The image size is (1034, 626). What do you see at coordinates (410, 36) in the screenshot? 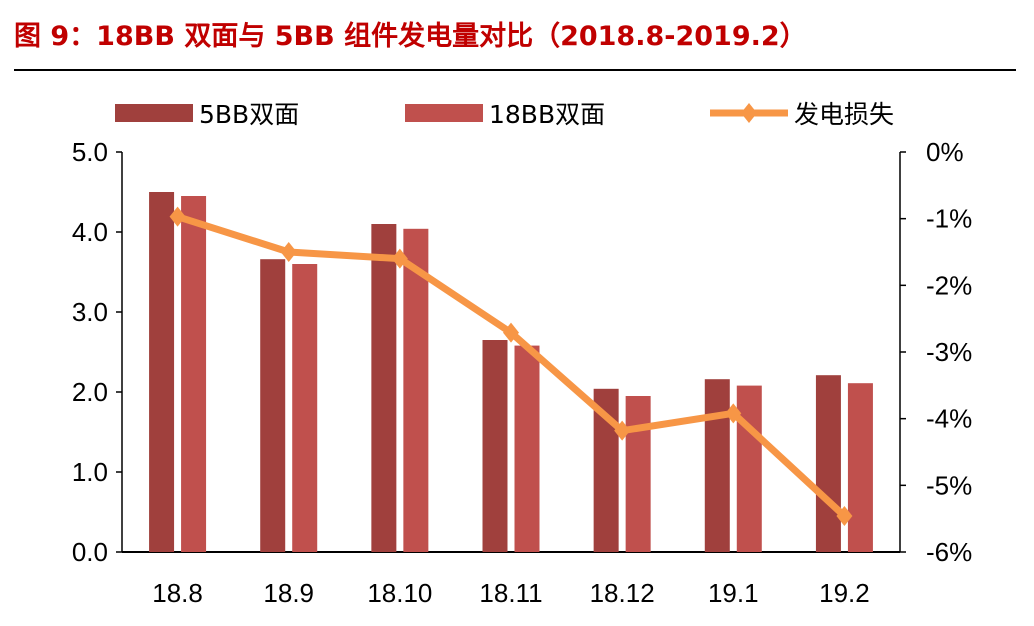
I see `chart-title: 图 9：18BB 双面与 5BB 组件发电量对比（2018.8-2019.2）` at bounding box center [410, 36].